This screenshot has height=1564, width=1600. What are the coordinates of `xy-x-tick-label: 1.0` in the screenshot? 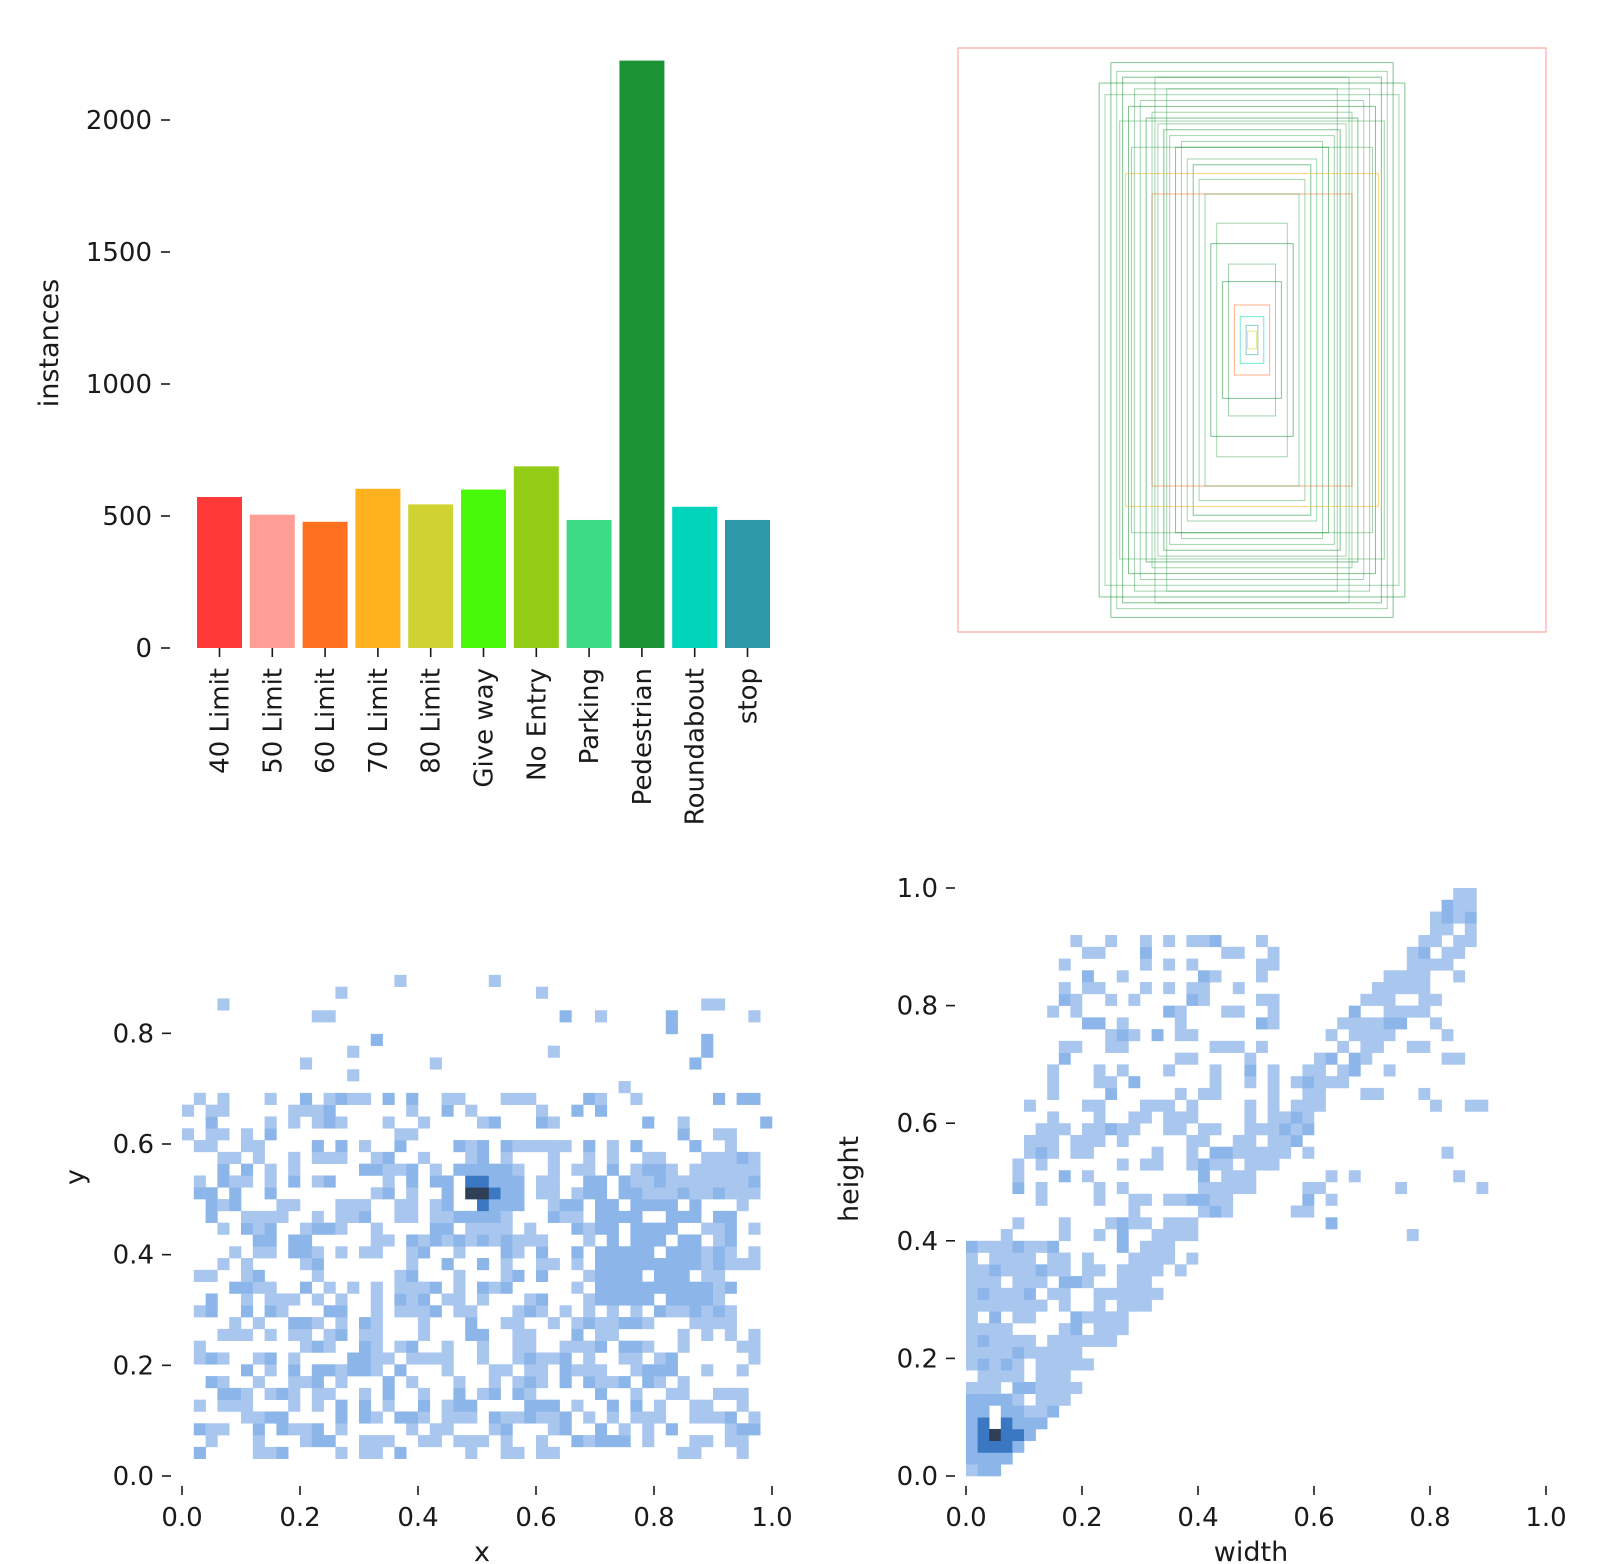 It's located at (771, 1518).